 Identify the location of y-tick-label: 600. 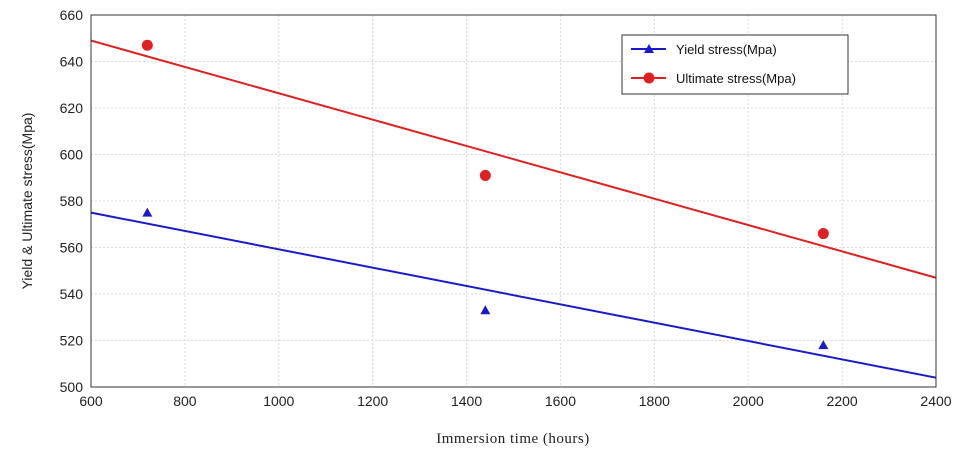
(72, 155).